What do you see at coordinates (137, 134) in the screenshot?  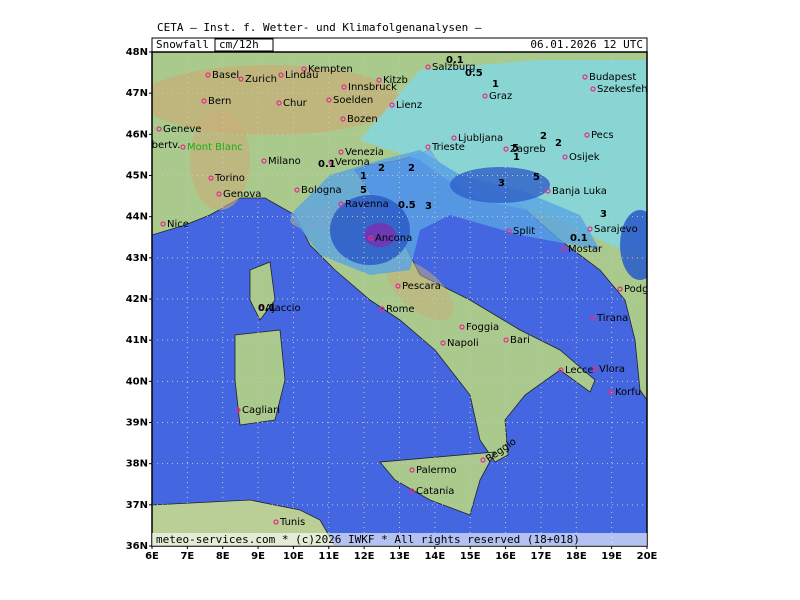 I see `lat-label: 46N` at bounding box center [137, 134].